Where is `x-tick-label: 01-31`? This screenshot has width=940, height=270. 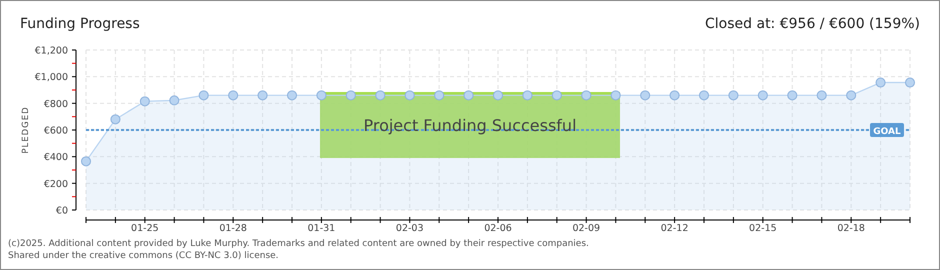
x-tick-label: 01-31 is located at coordinates (322, 228).